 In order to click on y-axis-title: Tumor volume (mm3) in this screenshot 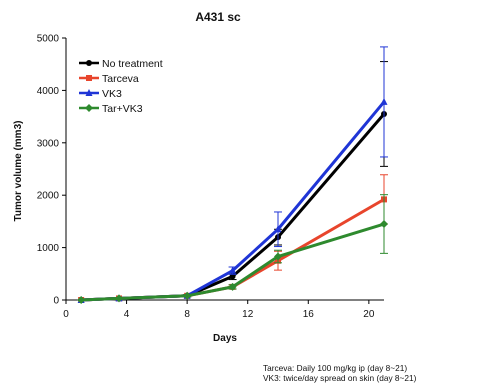, I will do `click(18, 171)`.